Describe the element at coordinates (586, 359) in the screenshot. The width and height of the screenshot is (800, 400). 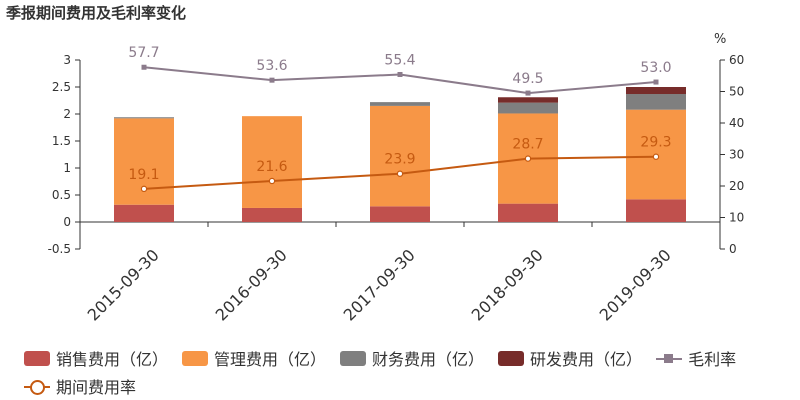
I see `legend-label: 研发费用（亿）` at that location.